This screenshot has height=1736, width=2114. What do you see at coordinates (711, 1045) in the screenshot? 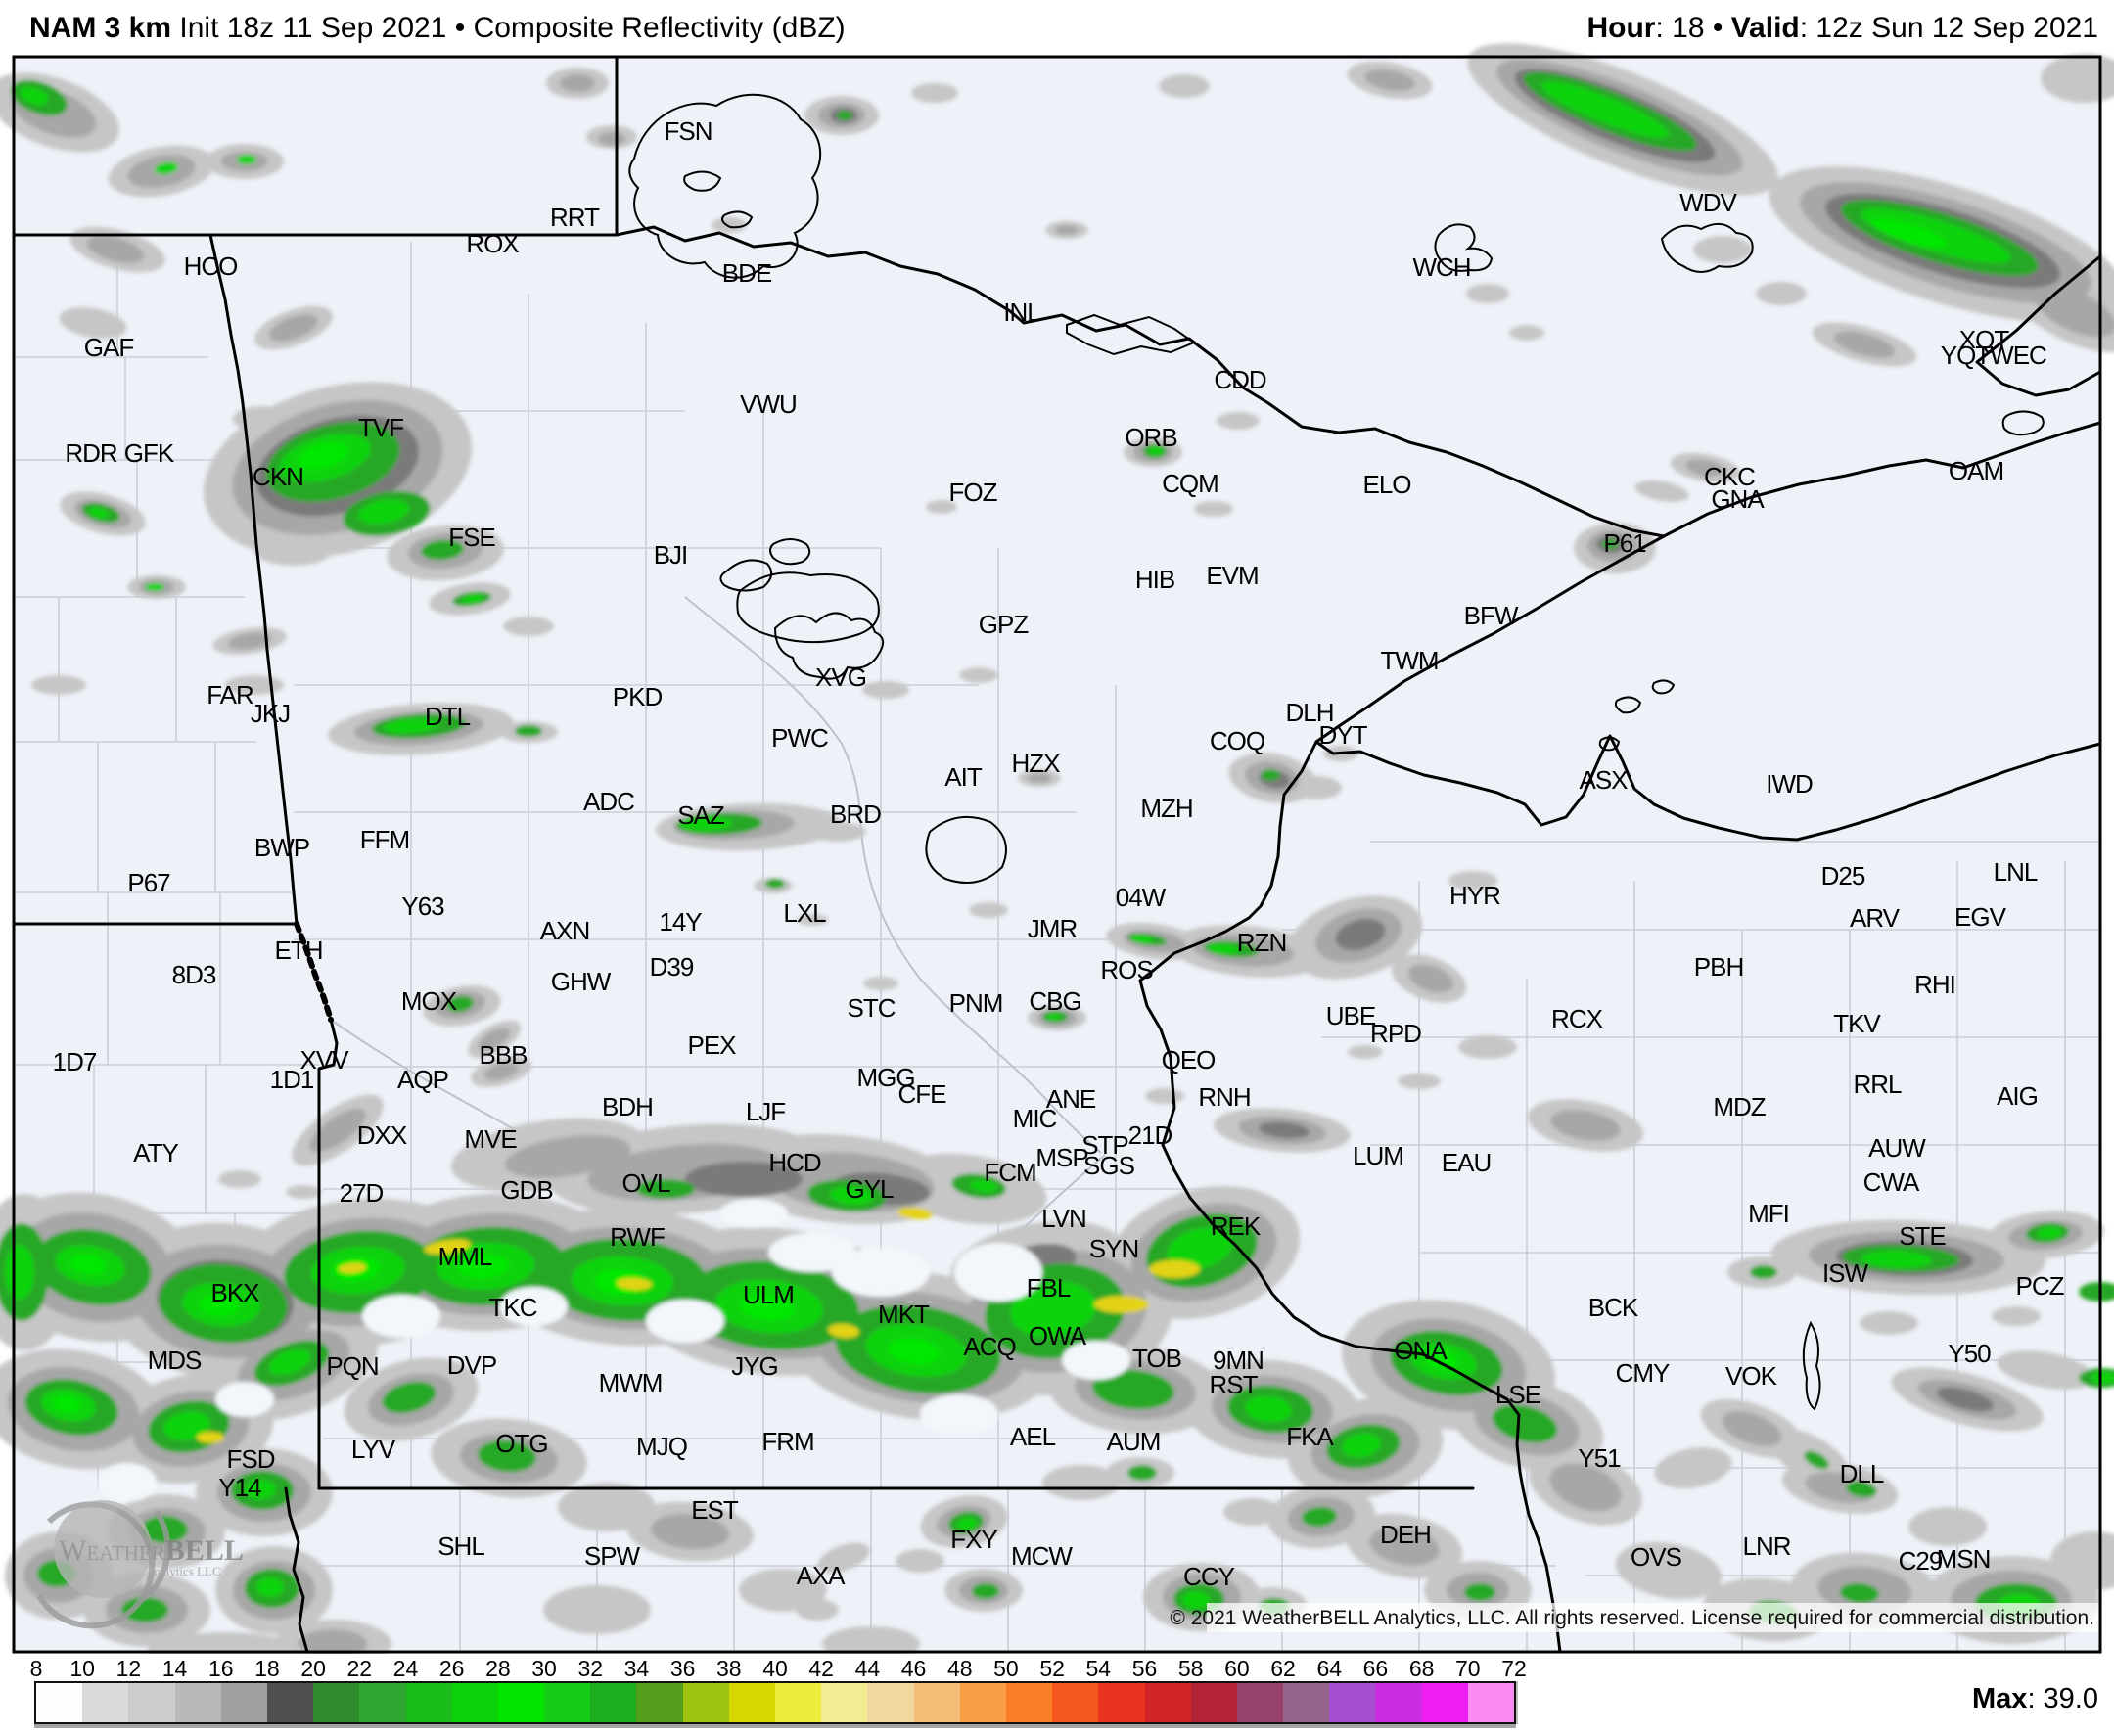
I see `station-label-pex: PEX` at bounding box center [711, 1045].